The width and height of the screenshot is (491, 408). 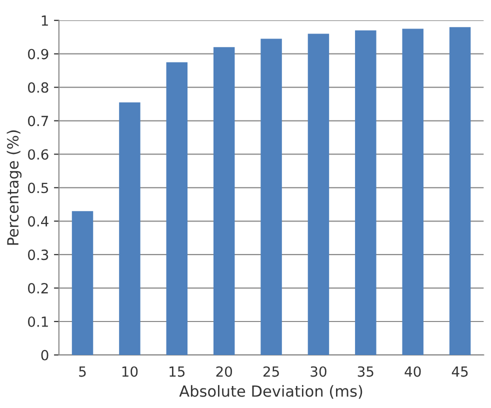 I want to click on y-tick-label: 0.3, so click(x=38, y=255).